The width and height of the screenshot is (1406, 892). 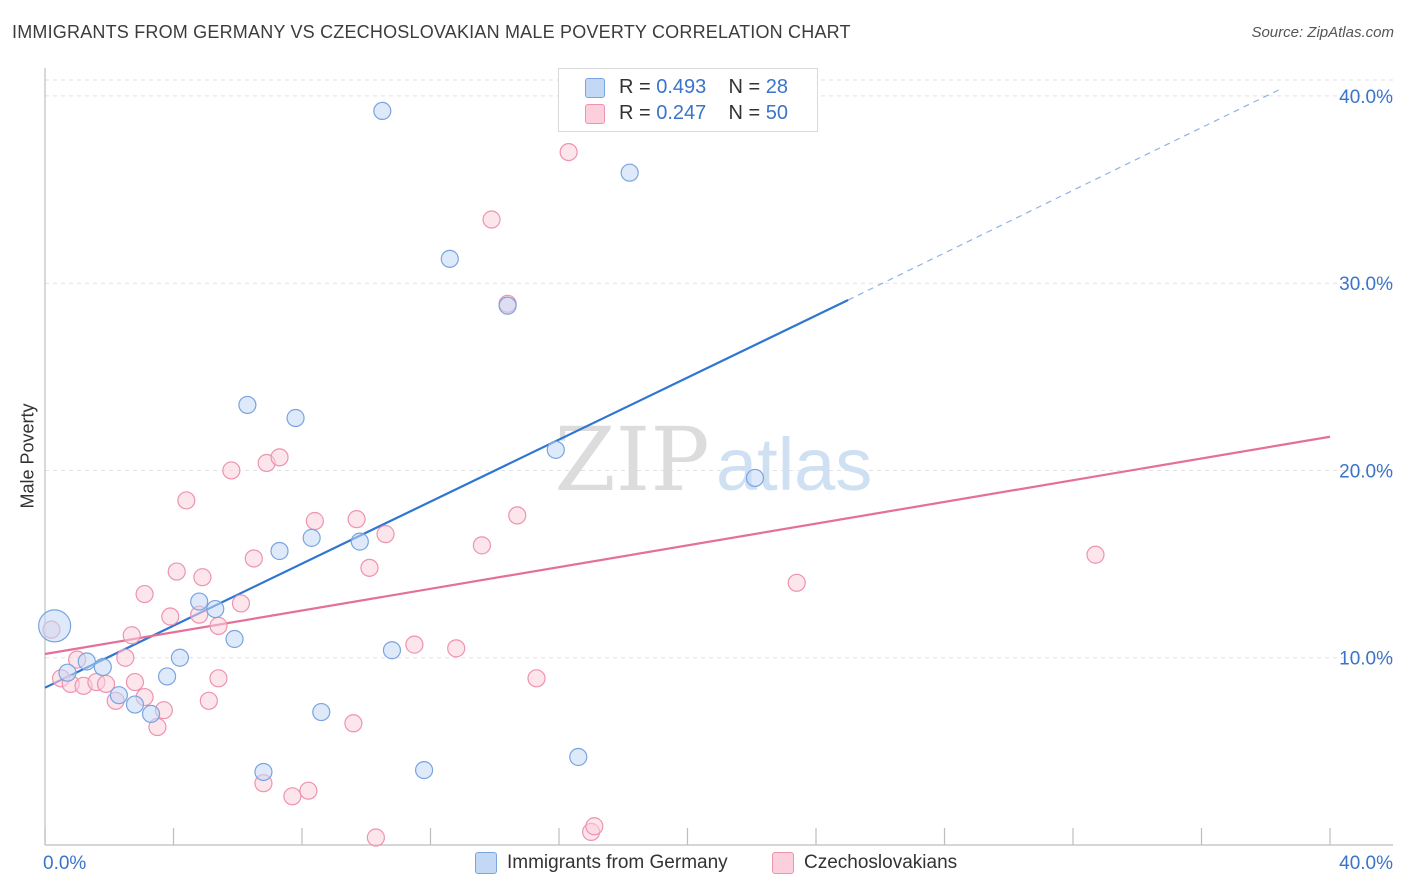 What do you see at coordinates (1366, 863) in the screenshot?
I see `x-tick-label: 40.0%` at bounding box center [1366, 863].